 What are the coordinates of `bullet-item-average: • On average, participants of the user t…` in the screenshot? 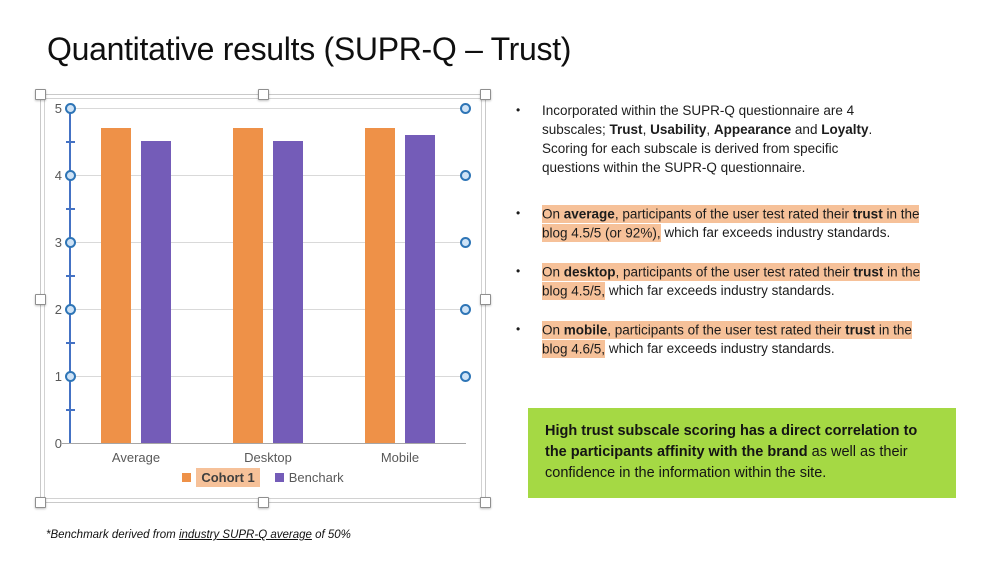 It's located at (755, 223).